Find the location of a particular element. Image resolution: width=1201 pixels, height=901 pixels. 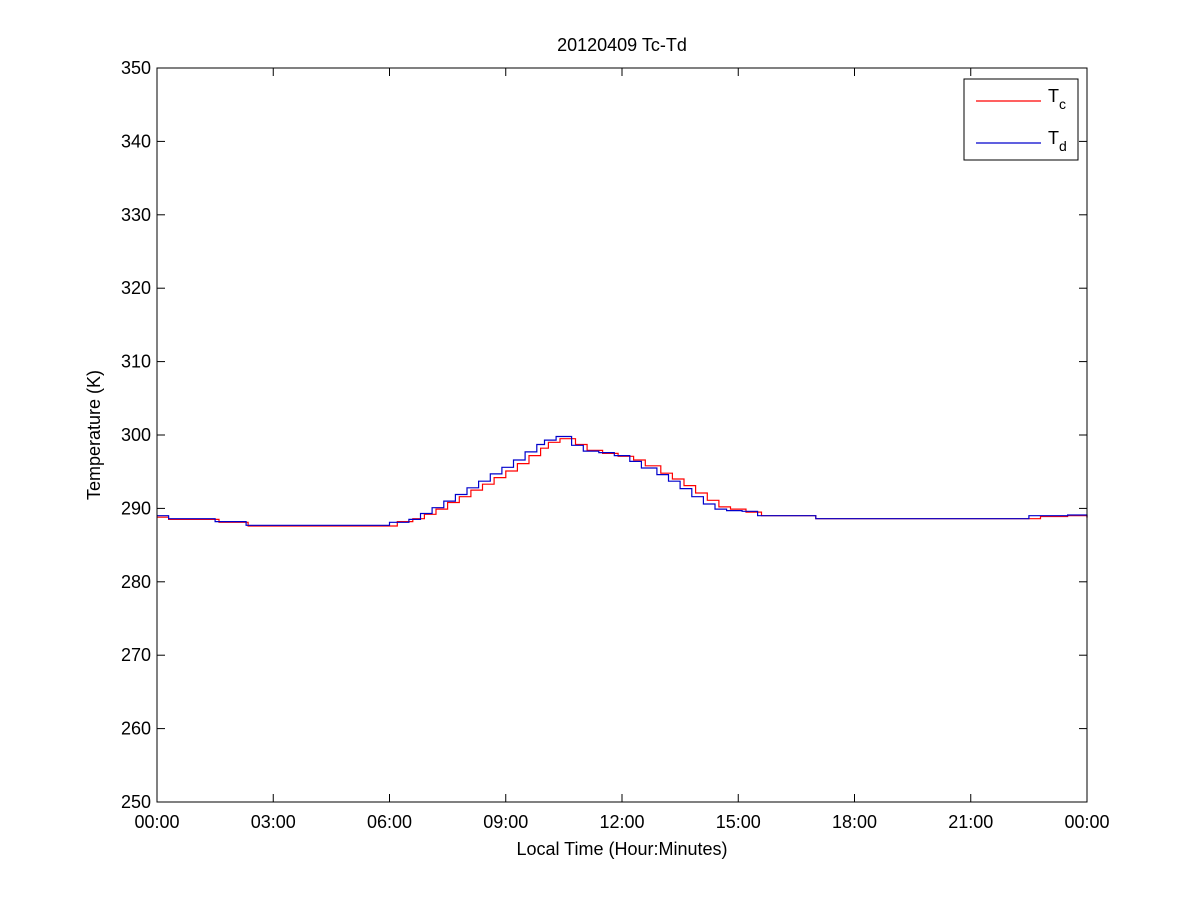

x-tick-label: 06:00 is located at coordinates (389, 822).